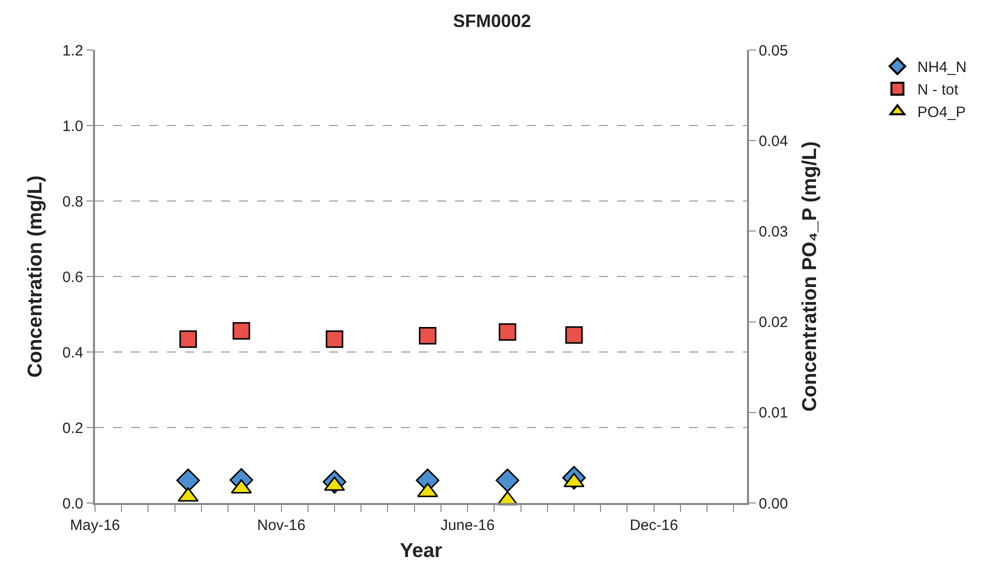 The width and height of the screenshot is (984, 579). Describe the element at coordinates (941, 113) in the screenshot. I see `legend-label: PO4_P` at that location.